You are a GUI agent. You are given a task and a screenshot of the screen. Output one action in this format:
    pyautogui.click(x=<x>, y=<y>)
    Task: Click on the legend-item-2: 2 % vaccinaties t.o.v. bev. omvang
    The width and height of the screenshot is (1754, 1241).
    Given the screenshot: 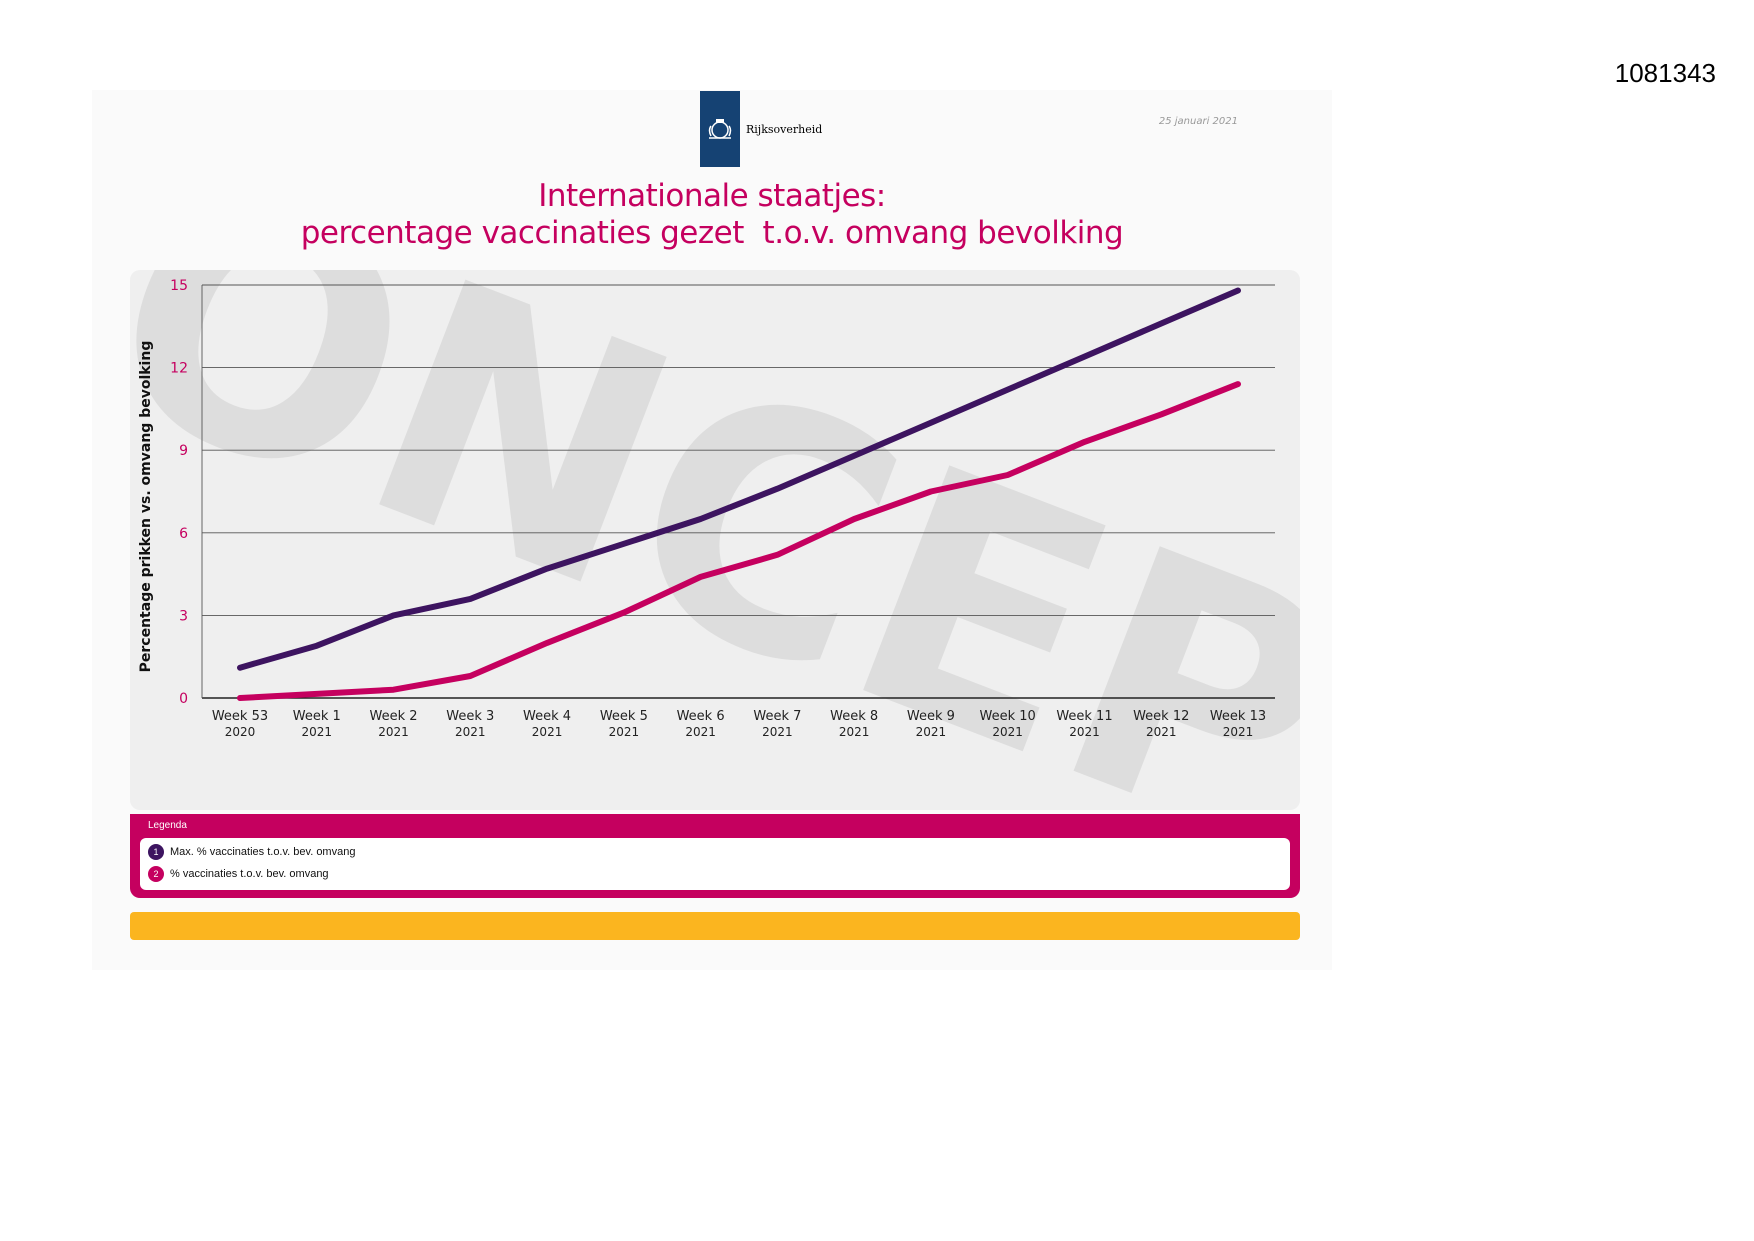 What is the action you would take?
    pyautogui.click(x=238, y=874)
    